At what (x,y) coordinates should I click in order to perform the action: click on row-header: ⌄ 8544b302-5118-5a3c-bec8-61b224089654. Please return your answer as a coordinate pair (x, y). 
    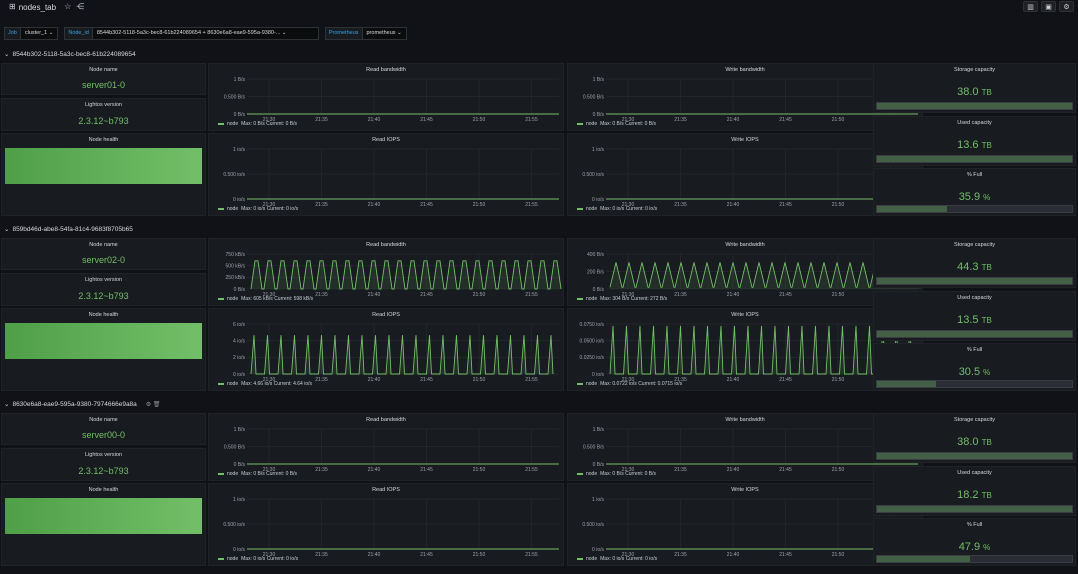
    Looking at the image, I should click on (74, 54).